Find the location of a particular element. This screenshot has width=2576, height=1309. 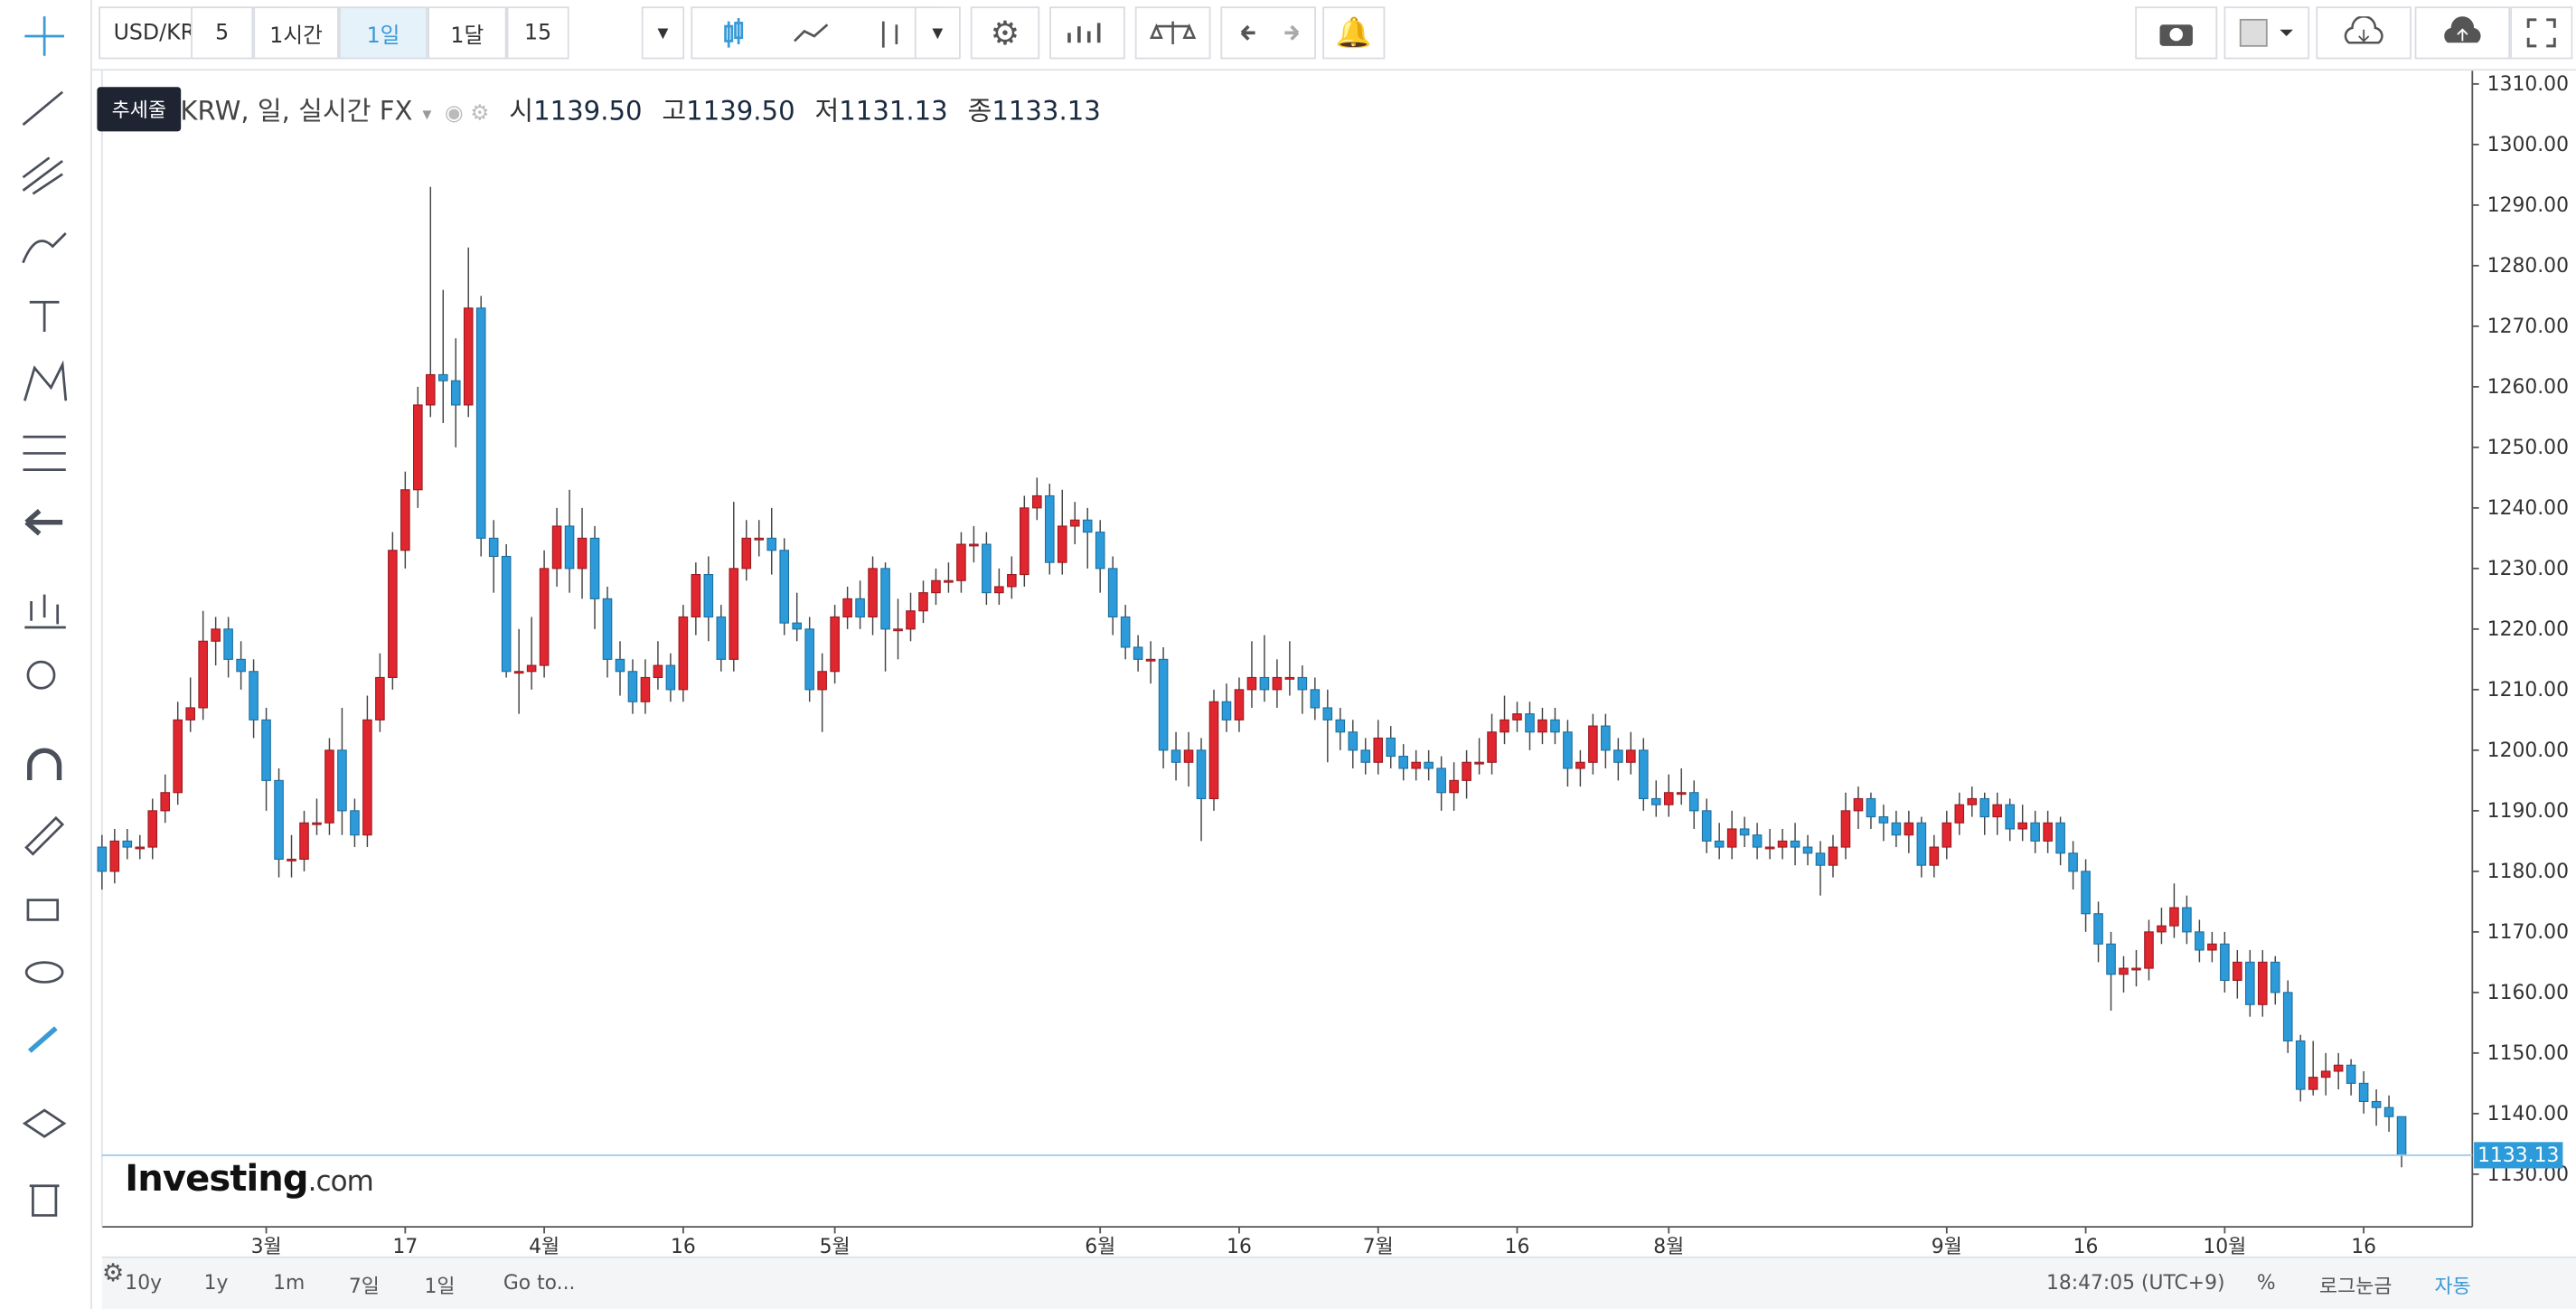

pattern-tool is located at coordinates (46, 381).